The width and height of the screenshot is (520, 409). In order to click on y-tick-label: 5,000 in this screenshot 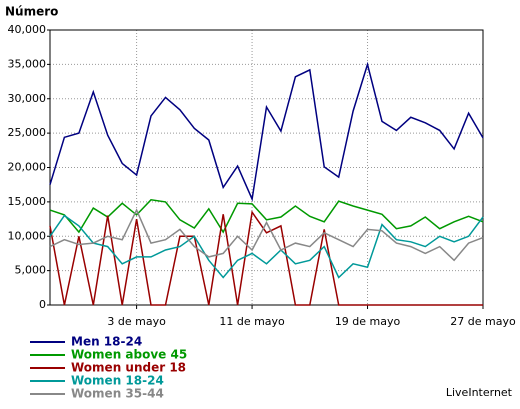, I will do `click(31, 270)`.